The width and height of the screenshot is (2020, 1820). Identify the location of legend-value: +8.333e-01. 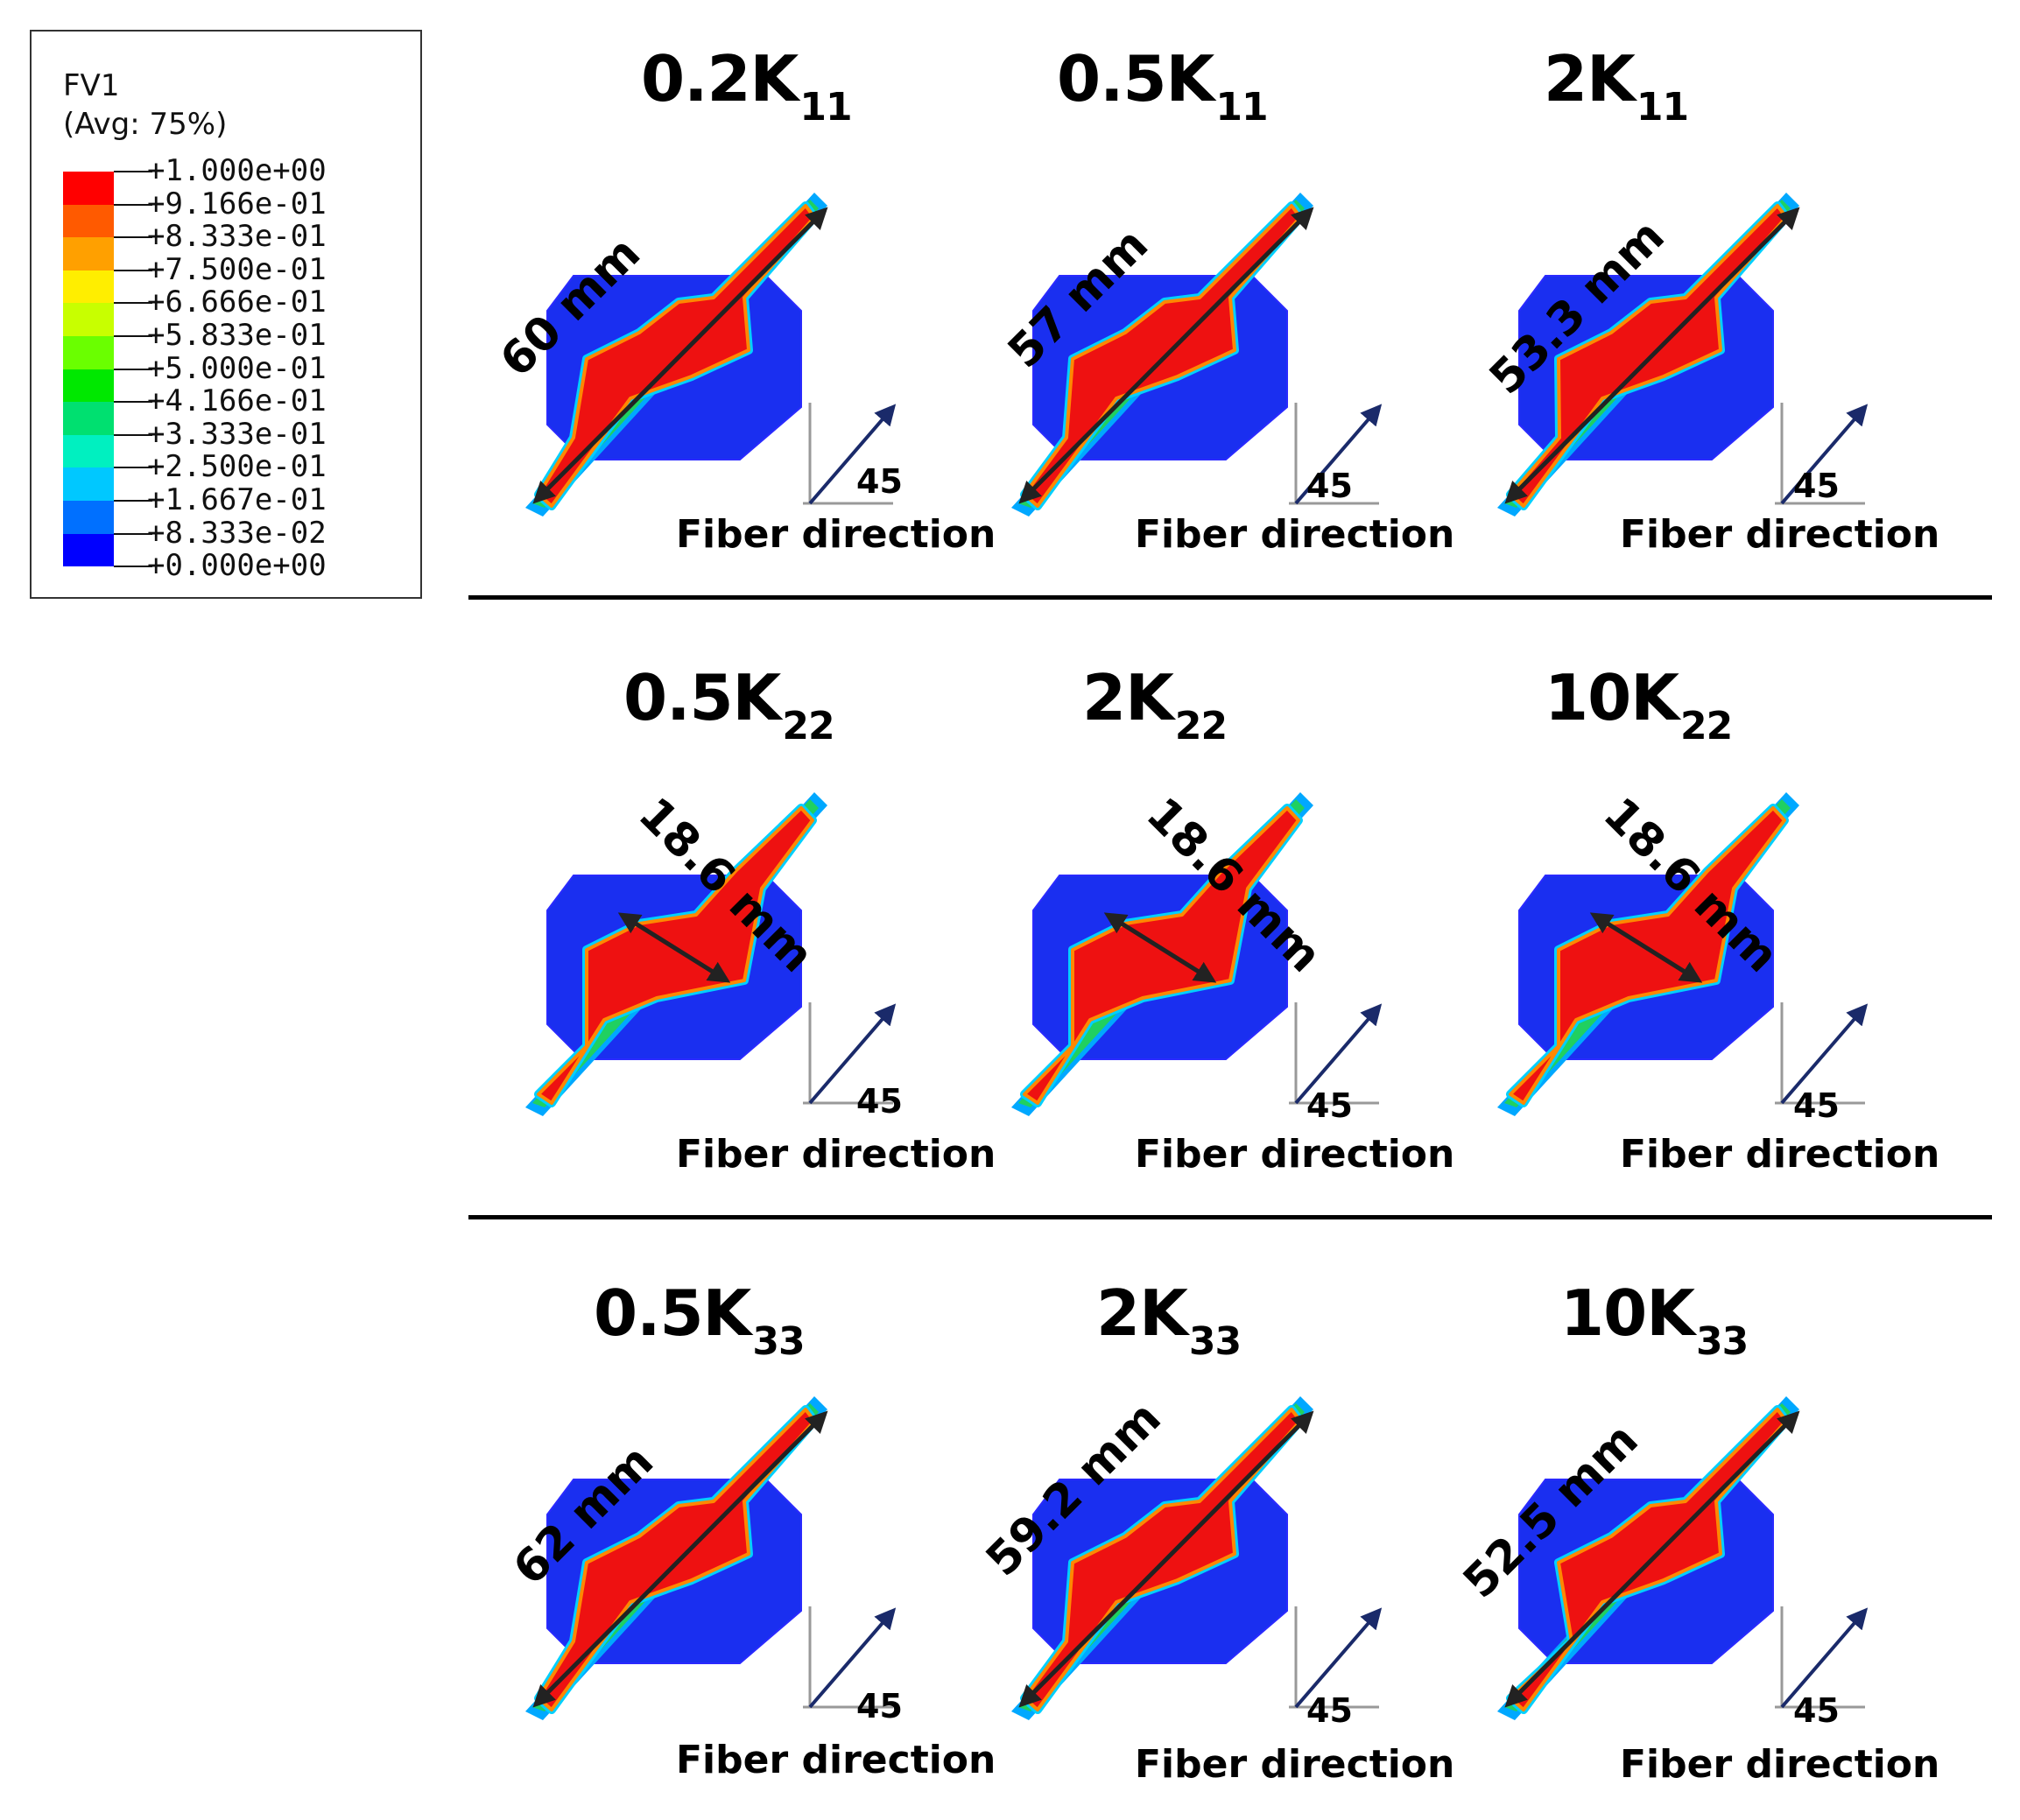
(237, 237).